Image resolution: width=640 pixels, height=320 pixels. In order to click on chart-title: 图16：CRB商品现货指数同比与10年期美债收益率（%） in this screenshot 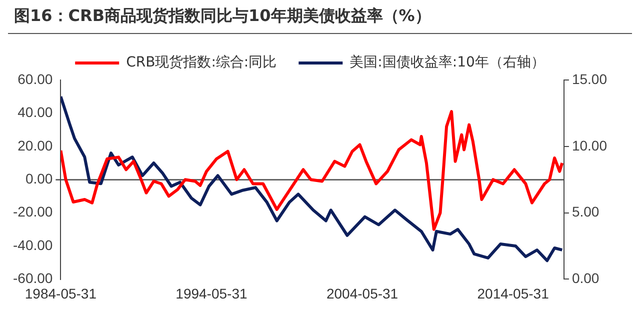, I will do `click(320, 20)`.